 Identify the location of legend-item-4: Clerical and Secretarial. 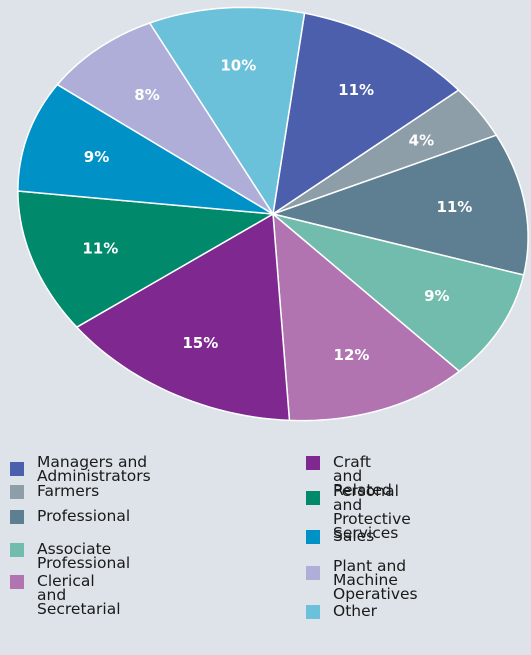
(65, 595).